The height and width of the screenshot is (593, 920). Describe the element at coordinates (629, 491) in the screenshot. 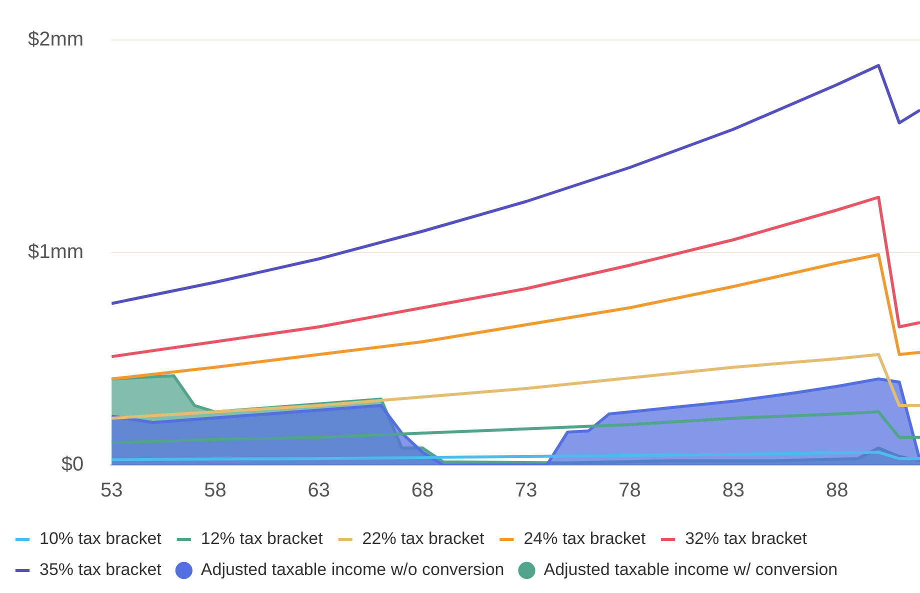

I see `x-tick-label: 78` at that location.